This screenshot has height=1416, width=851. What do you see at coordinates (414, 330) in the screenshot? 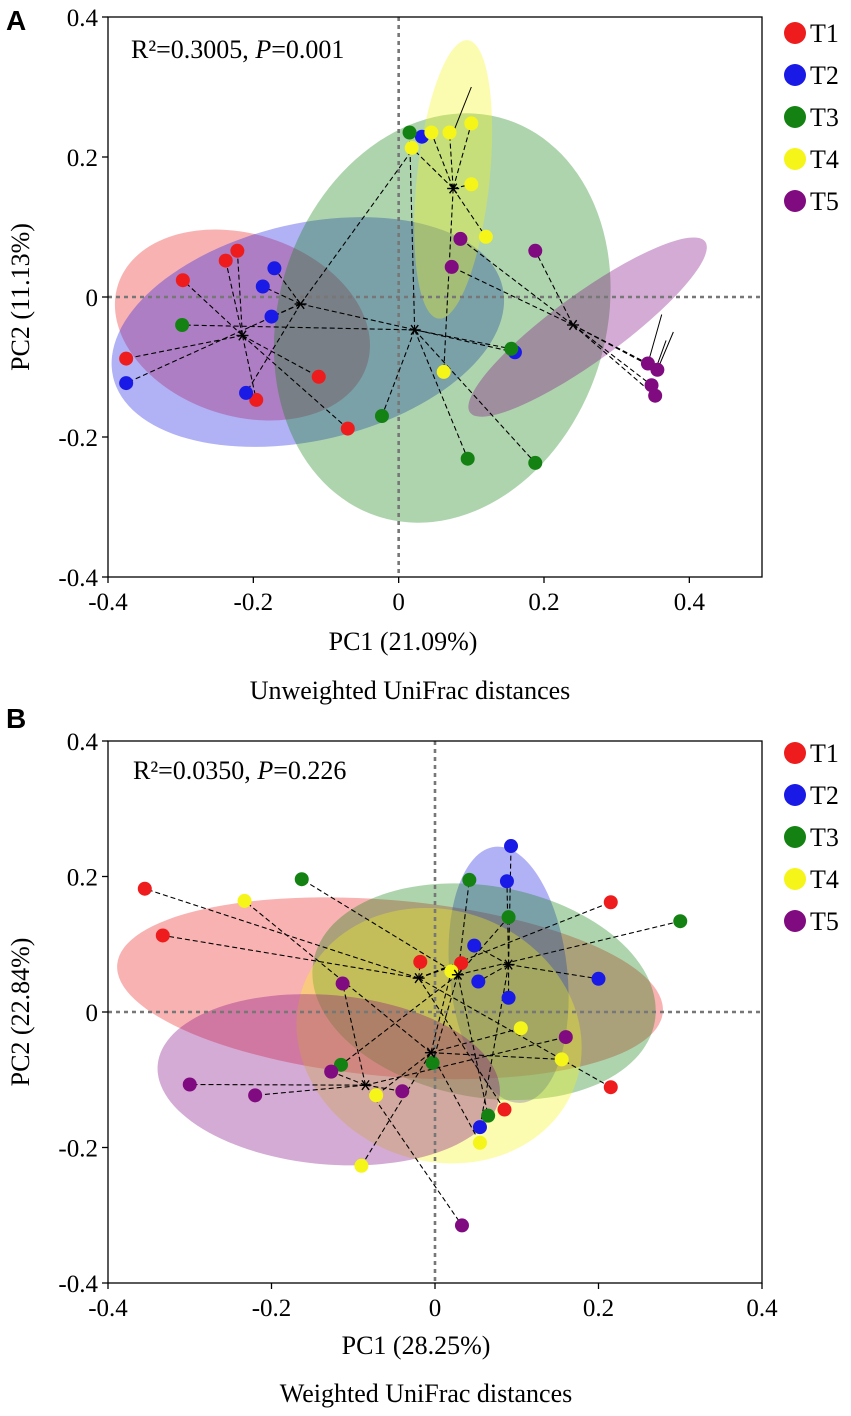
I see `centroid-t3` at bounding box center [414, 330].